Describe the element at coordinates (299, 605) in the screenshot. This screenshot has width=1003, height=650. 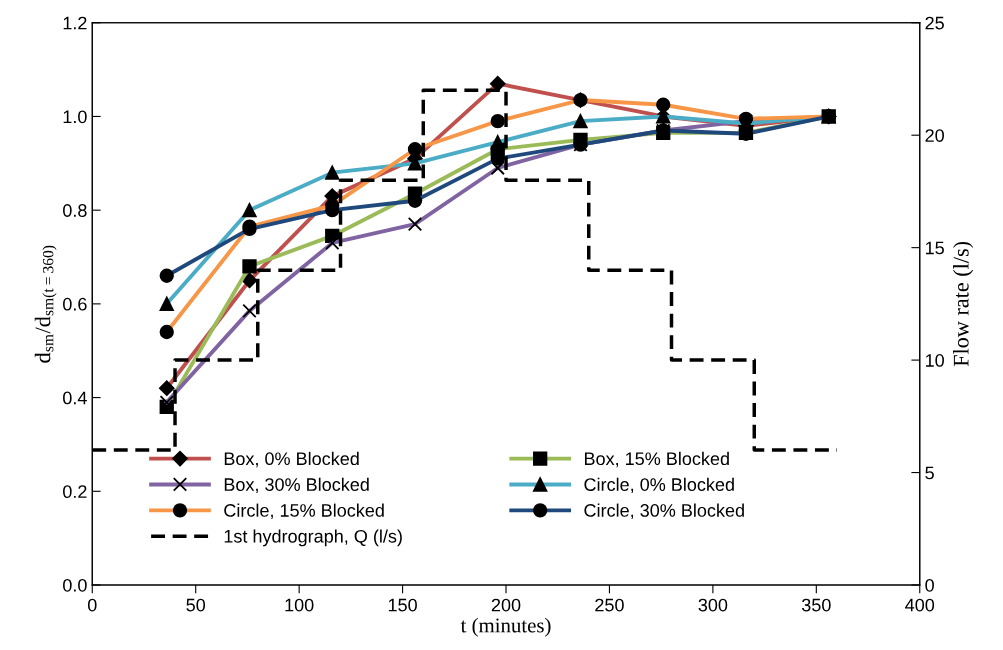
I see `x-tick-label: 100` at that location.